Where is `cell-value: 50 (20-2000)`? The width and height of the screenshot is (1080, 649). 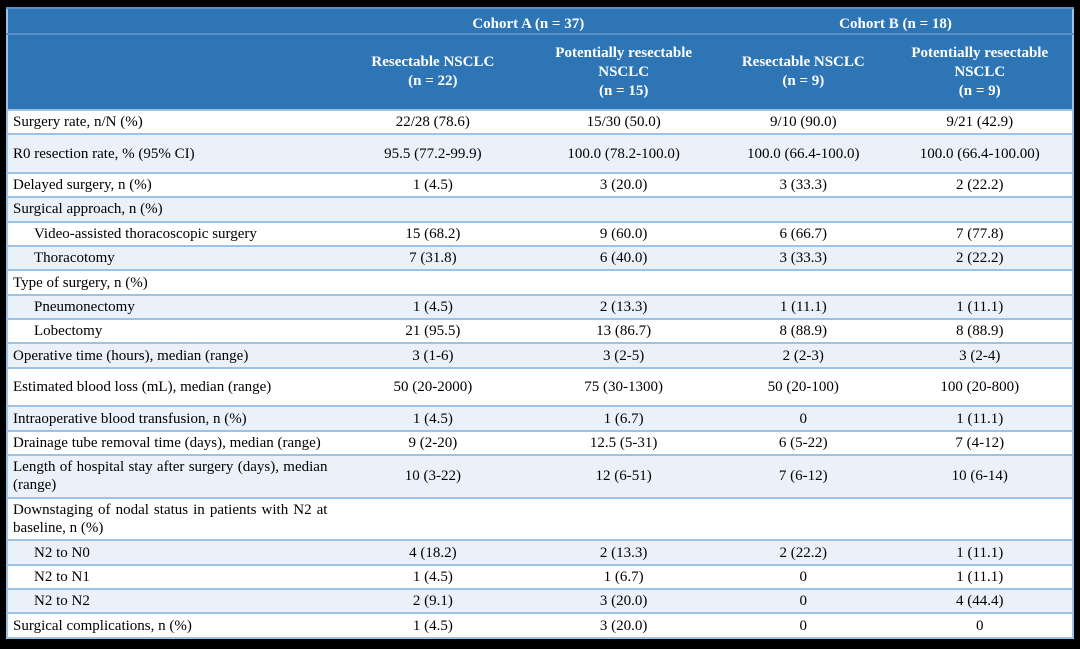
cell-value: 50 (20-2000) is located at coordinates (433, 386).